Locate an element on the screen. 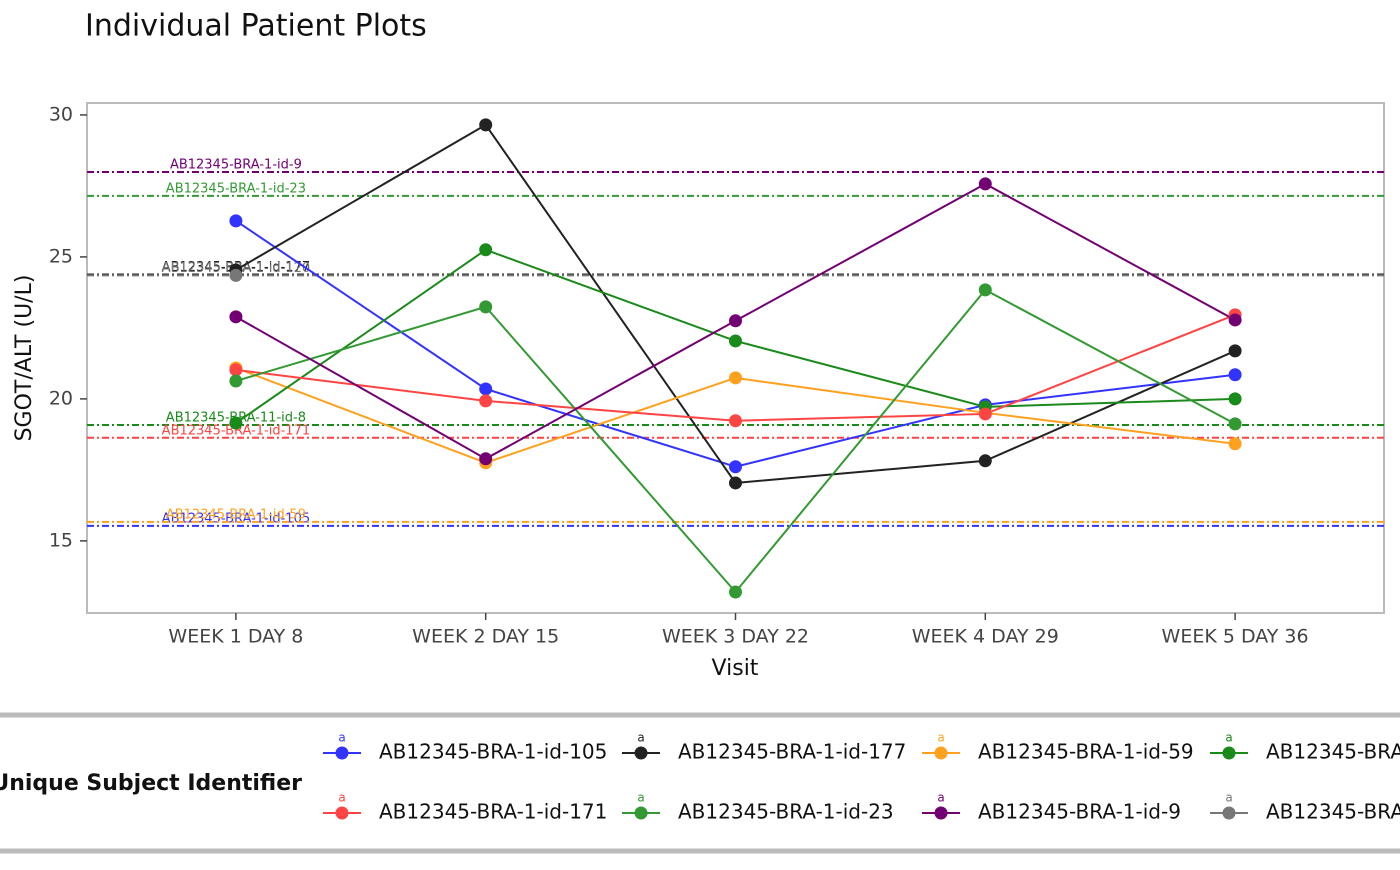 The height and width of the screenshot is (870, 1400). legend-label: AB12345-BRA-1-id-120 is located at coordinates (1333, 812).